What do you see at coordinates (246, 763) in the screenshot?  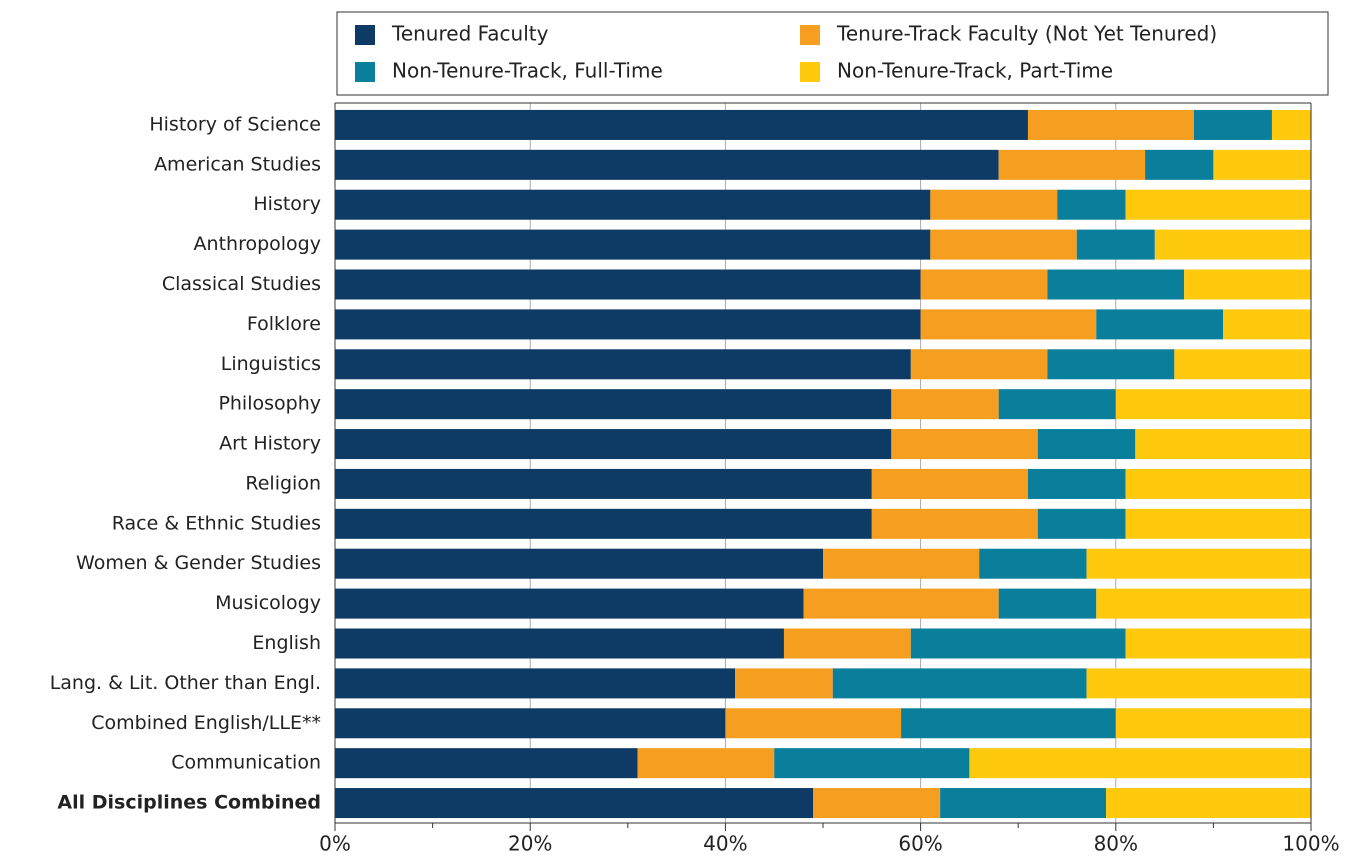 I see `y-tick-label: Communication` at bounding box center [246, 763].